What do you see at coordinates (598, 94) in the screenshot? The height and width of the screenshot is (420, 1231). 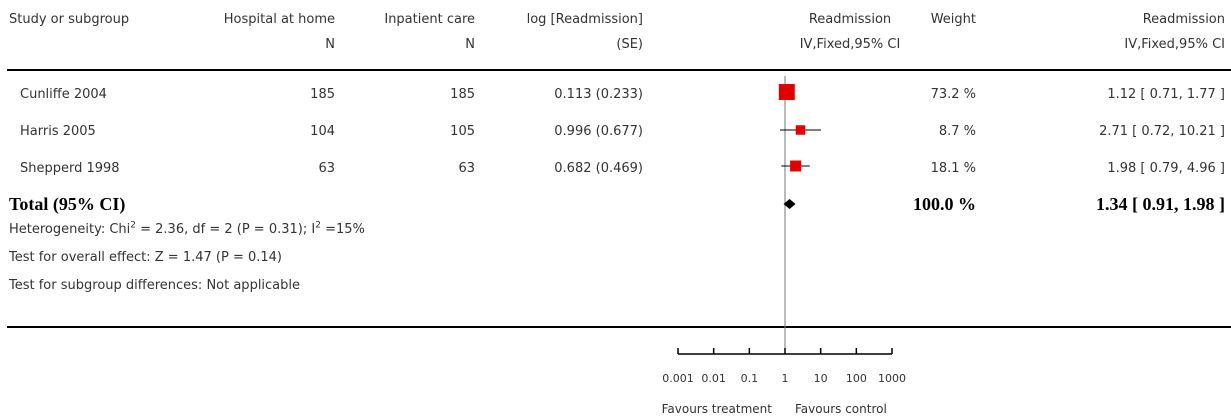 I see `log-se: 0.113 (0.233)` at bounding box center [598, 94].